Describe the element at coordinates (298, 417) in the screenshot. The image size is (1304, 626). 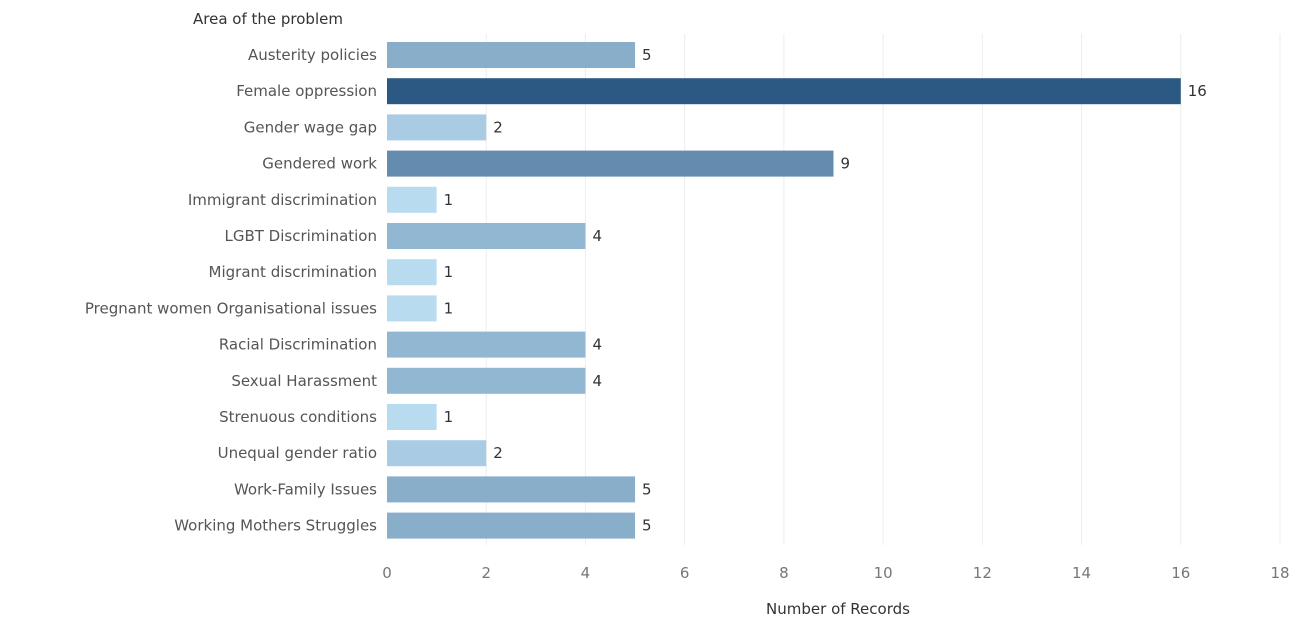
I see `category-label: Strenuous conditions` at that location.